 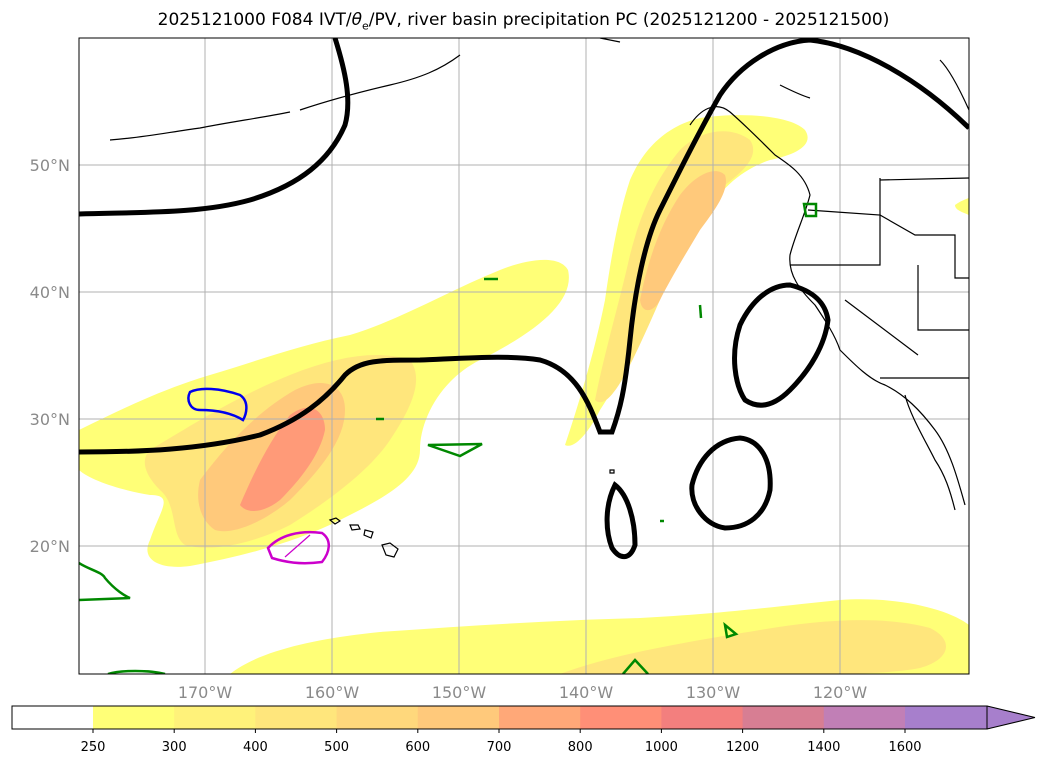 What do you see at coordinates (174, 747) in the screenshot?
I see `colorbar-tick-label: 300` at bounding box center [174, 747].